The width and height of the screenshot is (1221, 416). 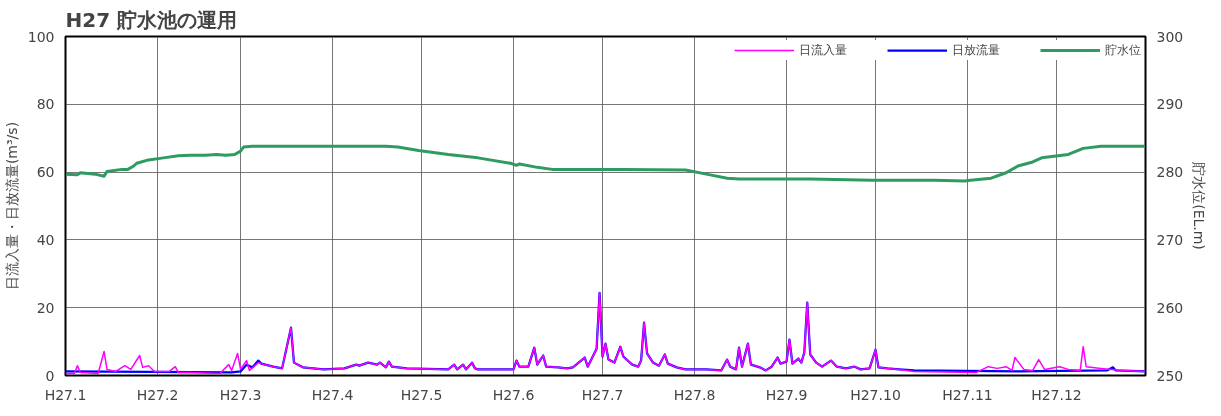 What do you see at coordinates (1170, 36) in the screenshot?
I see `y2-tick-label: 300` at bounding box center [1170, 36].